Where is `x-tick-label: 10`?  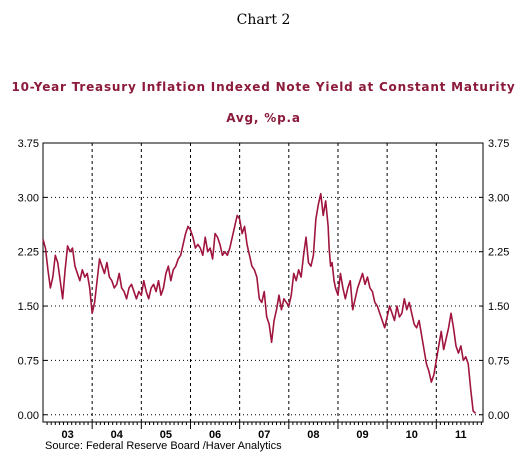
x-tick-label: 10 is located at coordinates (412, 435).